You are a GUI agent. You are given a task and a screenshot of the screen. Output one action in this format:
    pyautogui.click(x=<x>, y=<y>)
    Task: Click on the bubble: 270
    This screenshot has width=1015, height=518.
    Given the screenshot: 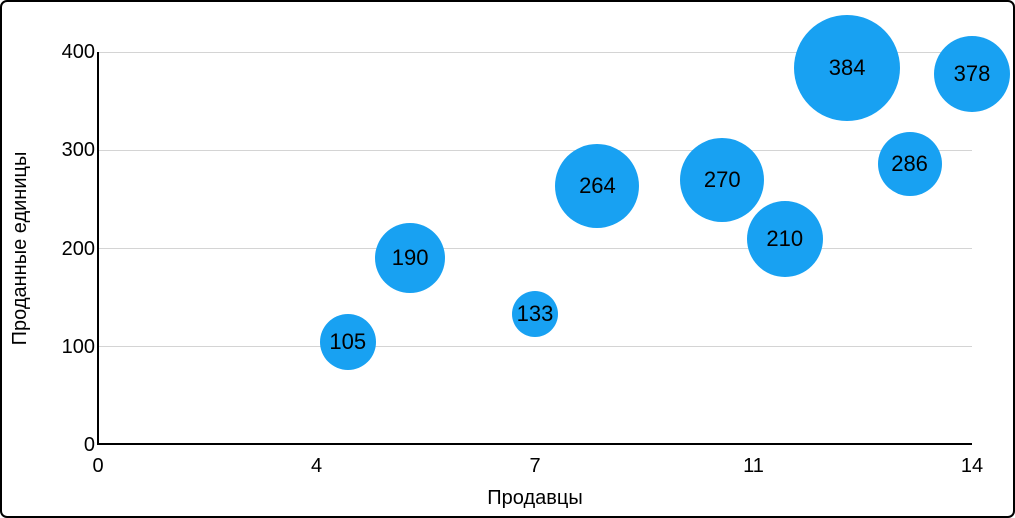 What is the action you would take?
    pyautogui.click(x=722, y=179)
    